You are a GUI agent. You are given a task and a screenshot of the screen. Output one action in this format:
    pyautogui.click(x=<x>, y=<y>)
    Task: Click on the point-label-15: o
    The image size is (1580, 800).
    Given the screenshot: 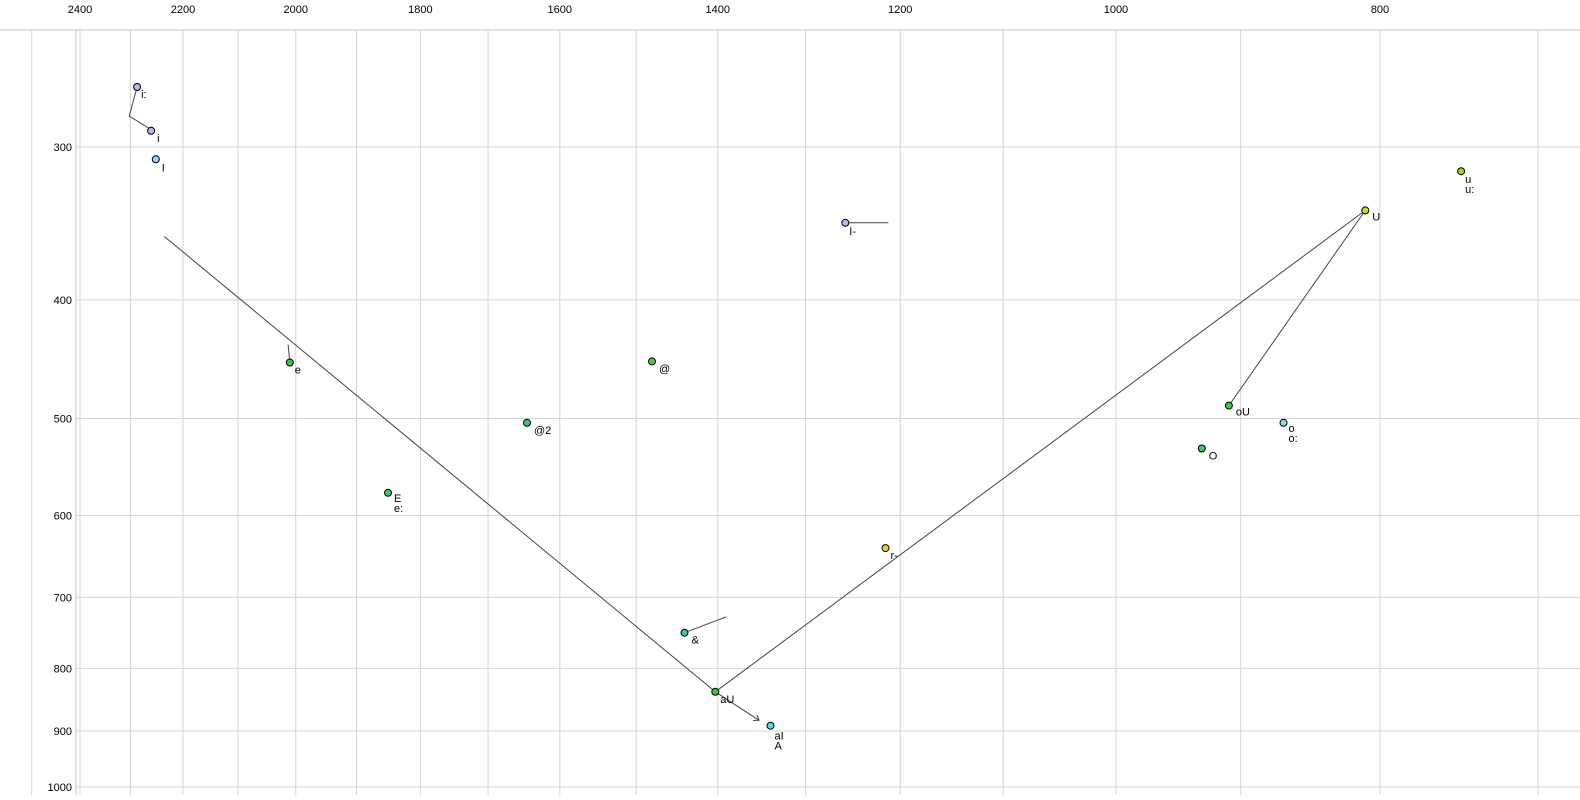 What is the action you would take?
    pyautogui.click(x=1292, y=429)
    